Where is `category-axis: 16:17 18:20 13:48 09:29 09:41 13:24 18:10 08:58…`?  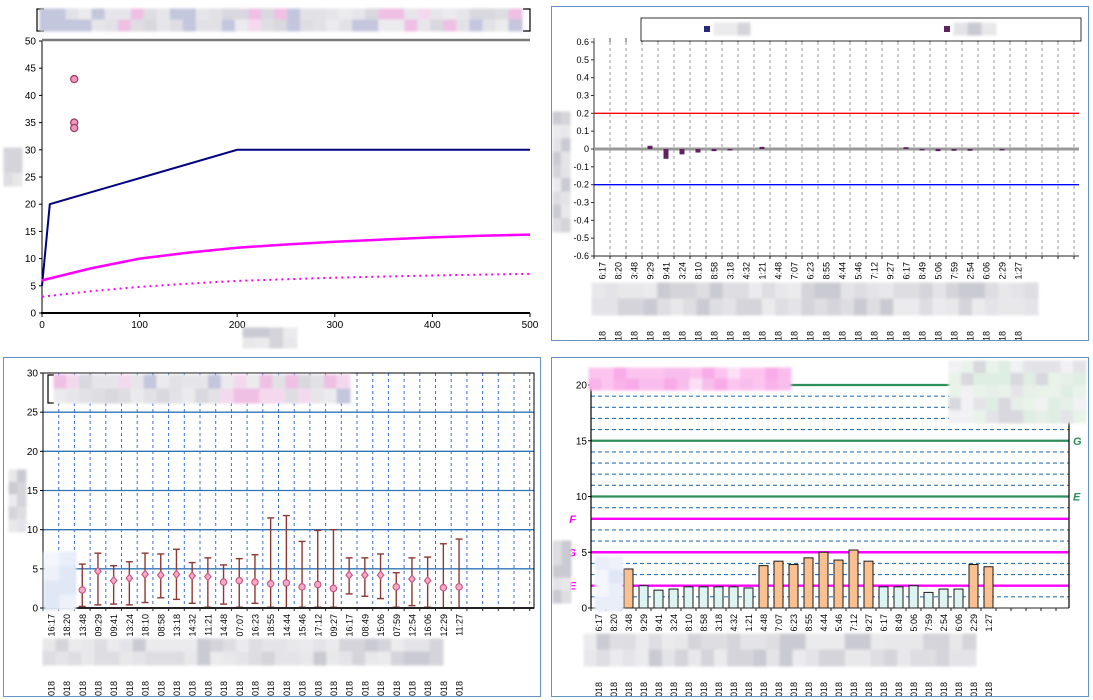
category-axis: 16:17 18:20 13:48 09:29 09:41 13:24 18:10 08:58… is located at coordinates (288, 622).